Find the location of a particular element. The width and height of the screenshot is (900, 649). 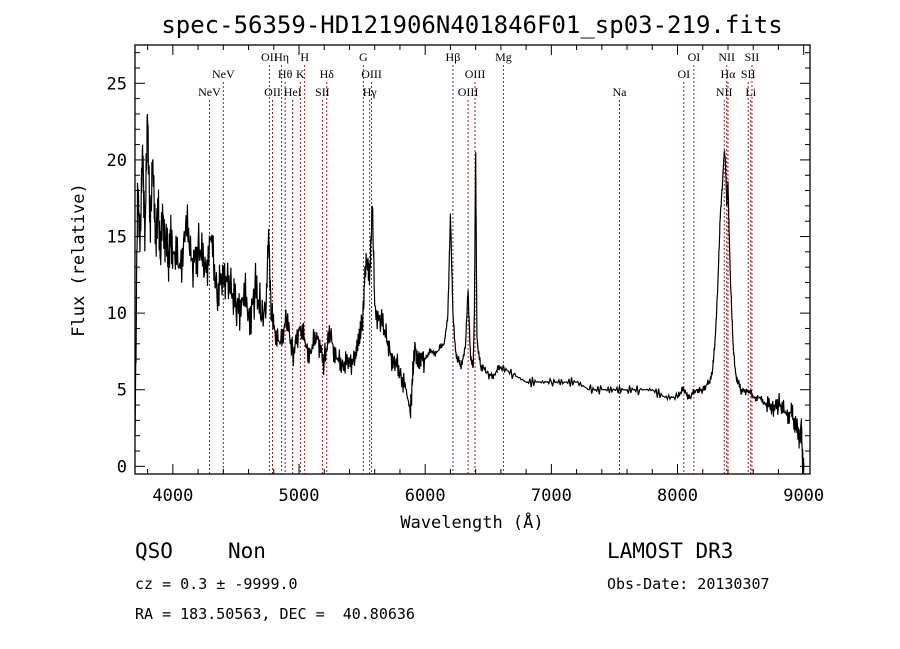

y-tick-label: 0 is located at coordinates (122, 467).